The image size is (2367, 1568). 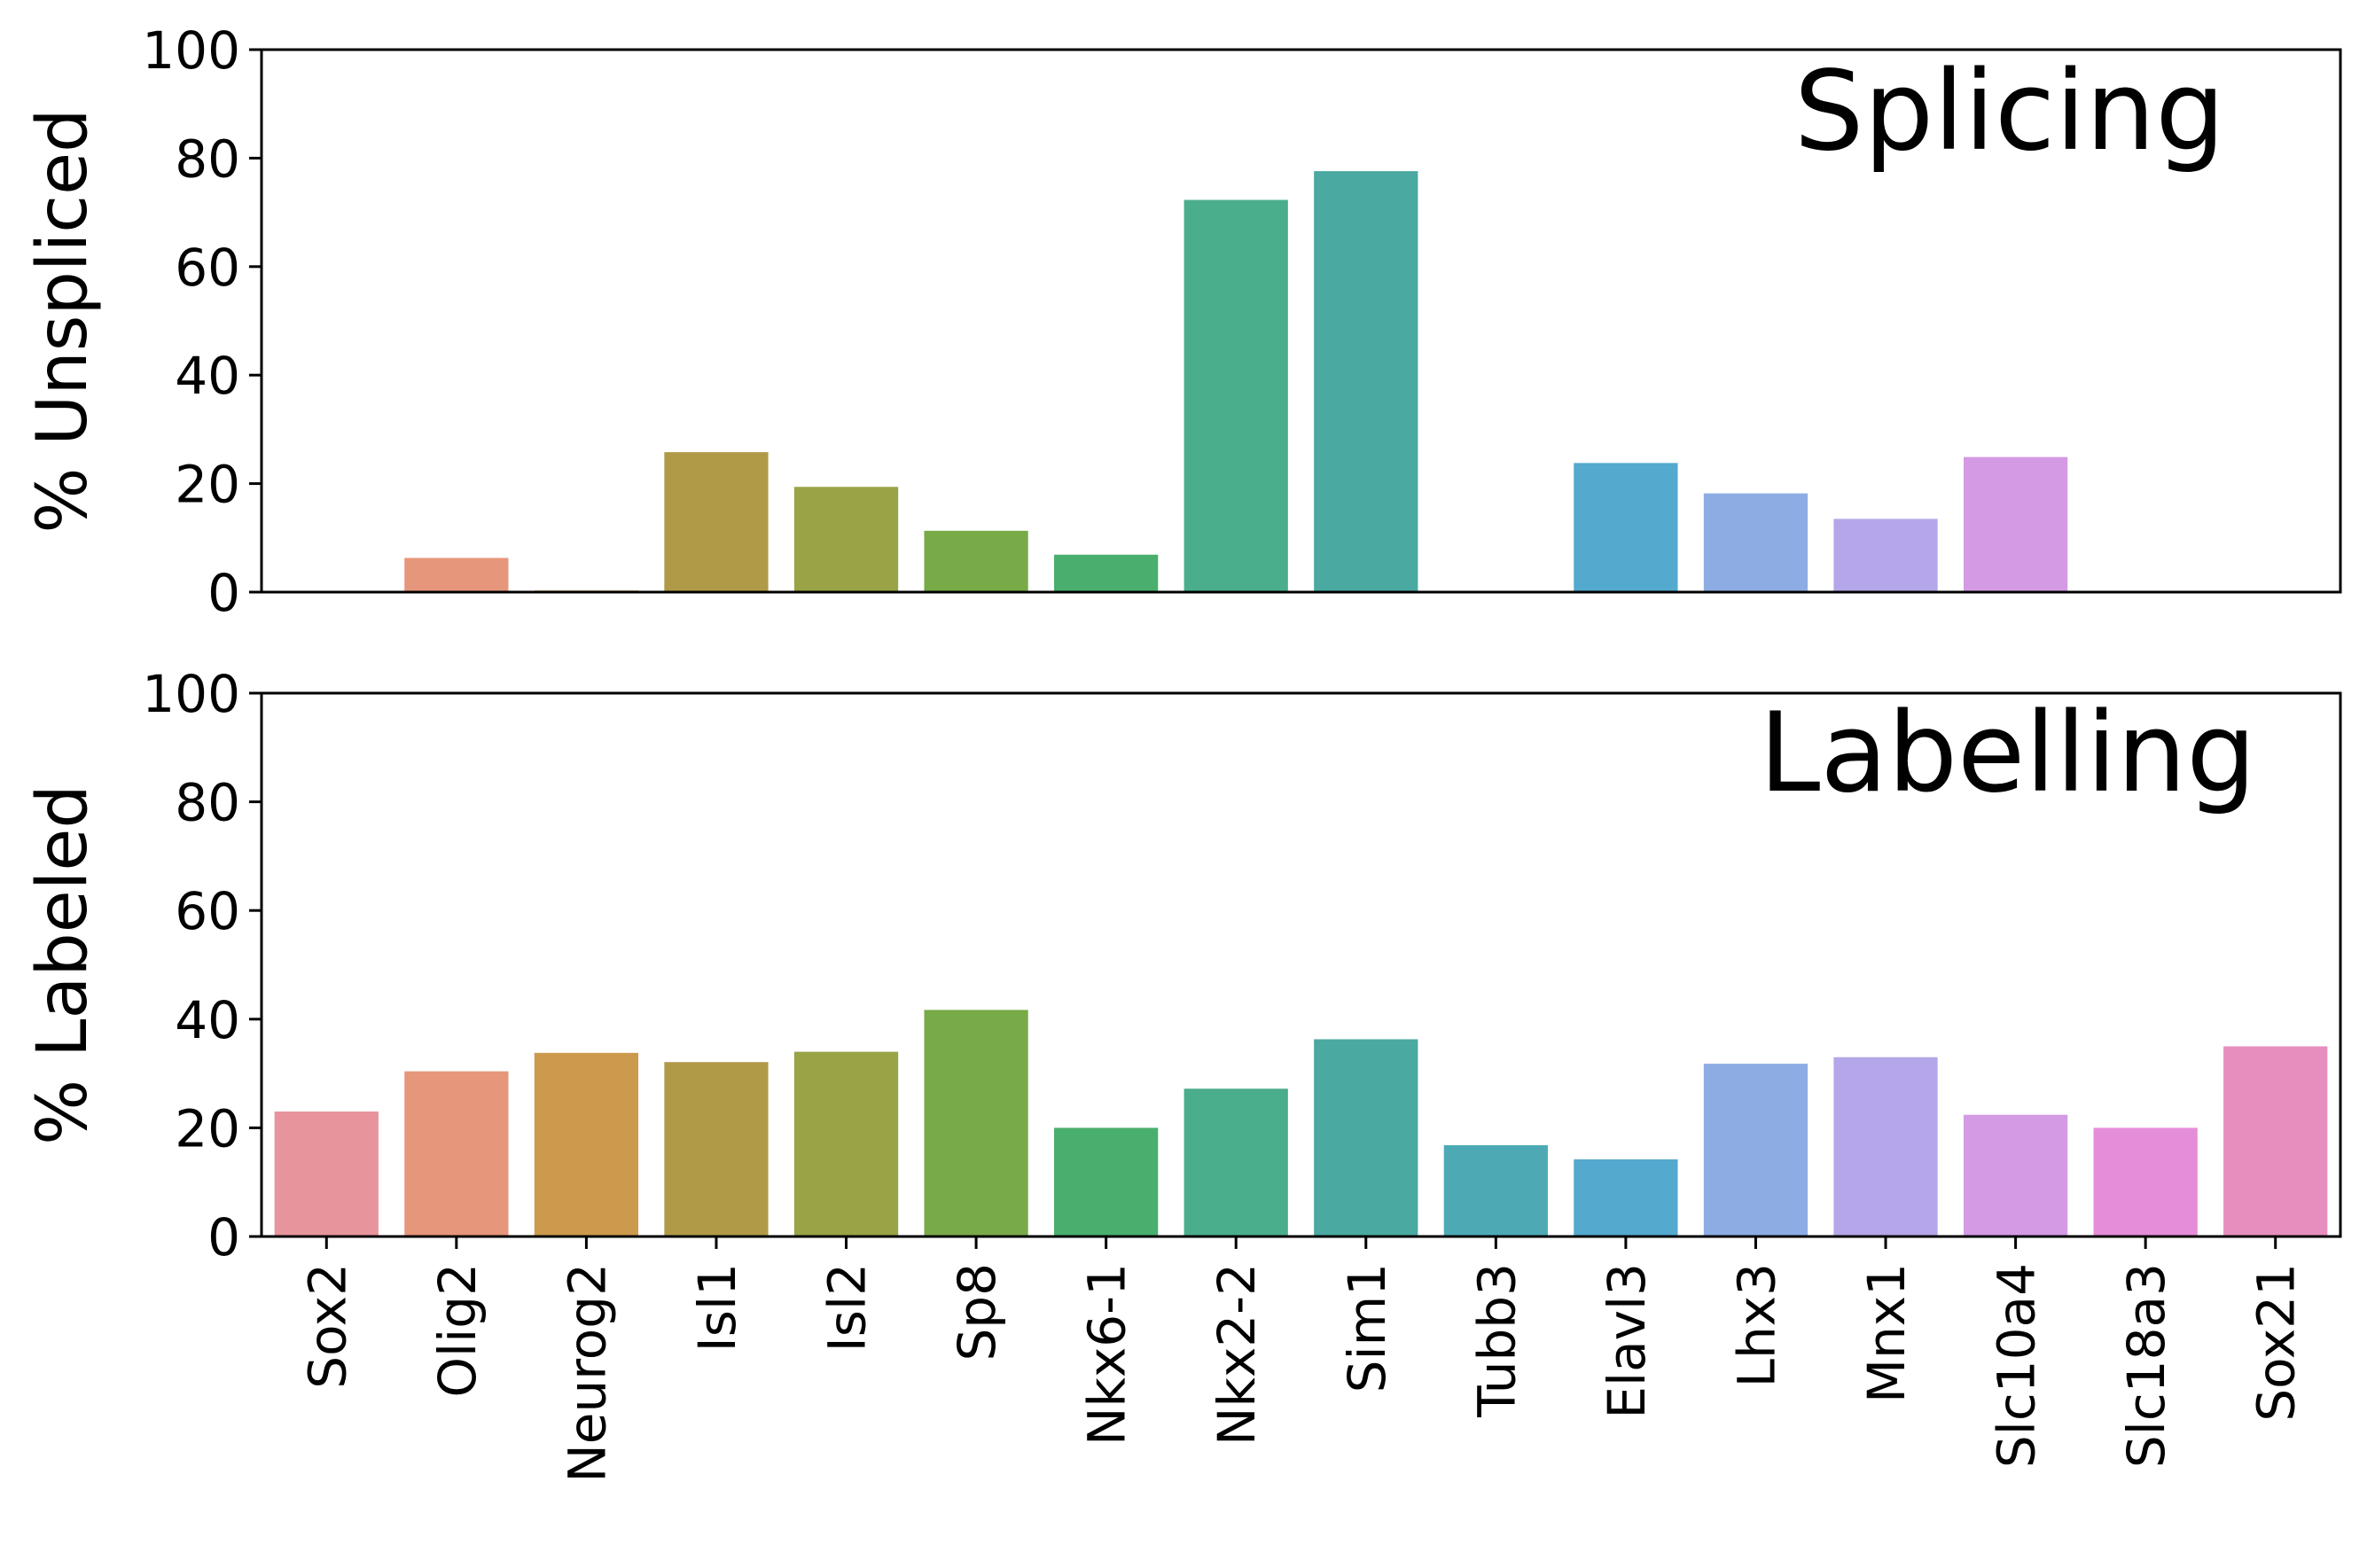 What do you see at coordinates (846, 1143) in the screenshot?
I see `labelling-bar-isl2` at bounding box center [846, 1143].